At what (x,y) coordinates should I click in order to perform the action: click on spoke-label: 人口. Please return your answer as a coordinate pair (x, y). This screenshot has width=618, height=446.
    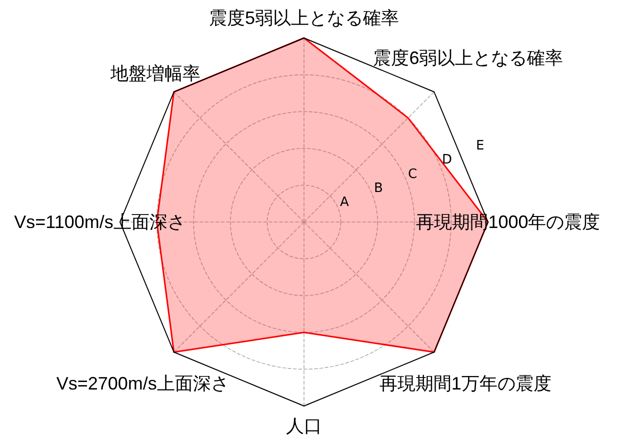
    Looking at the image, I should click on (304, 426).